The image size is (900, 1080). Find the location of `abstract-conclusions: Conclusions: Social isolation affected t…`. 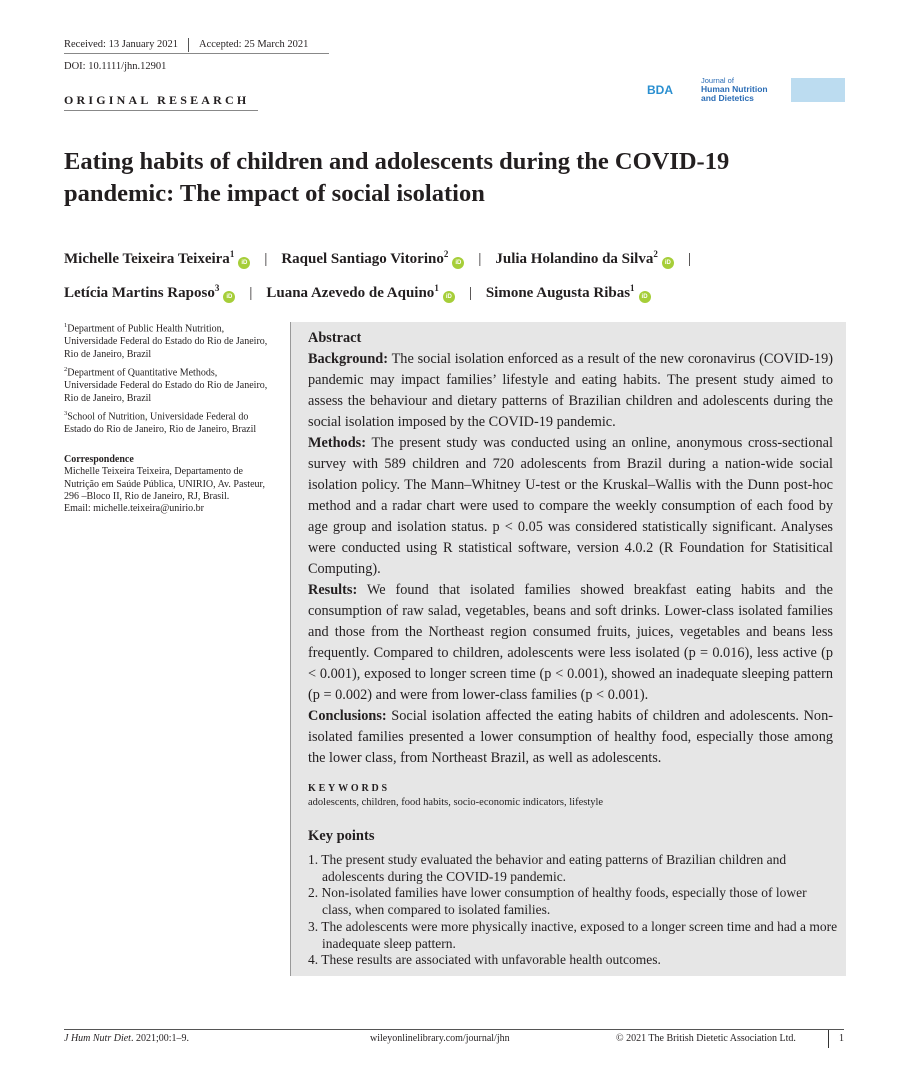

abstract-conclusions: Conclusions: Social isolation affected t… is located at coordinates (570, 737).